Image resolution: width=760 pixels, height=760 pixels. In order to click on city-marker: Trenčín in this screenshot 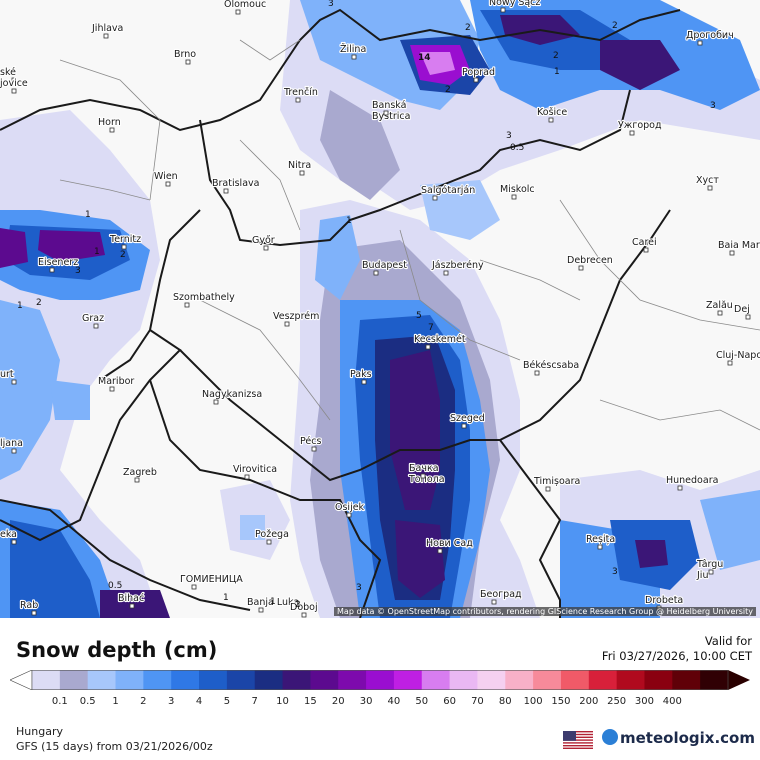, I will do `click(300, 94)`.